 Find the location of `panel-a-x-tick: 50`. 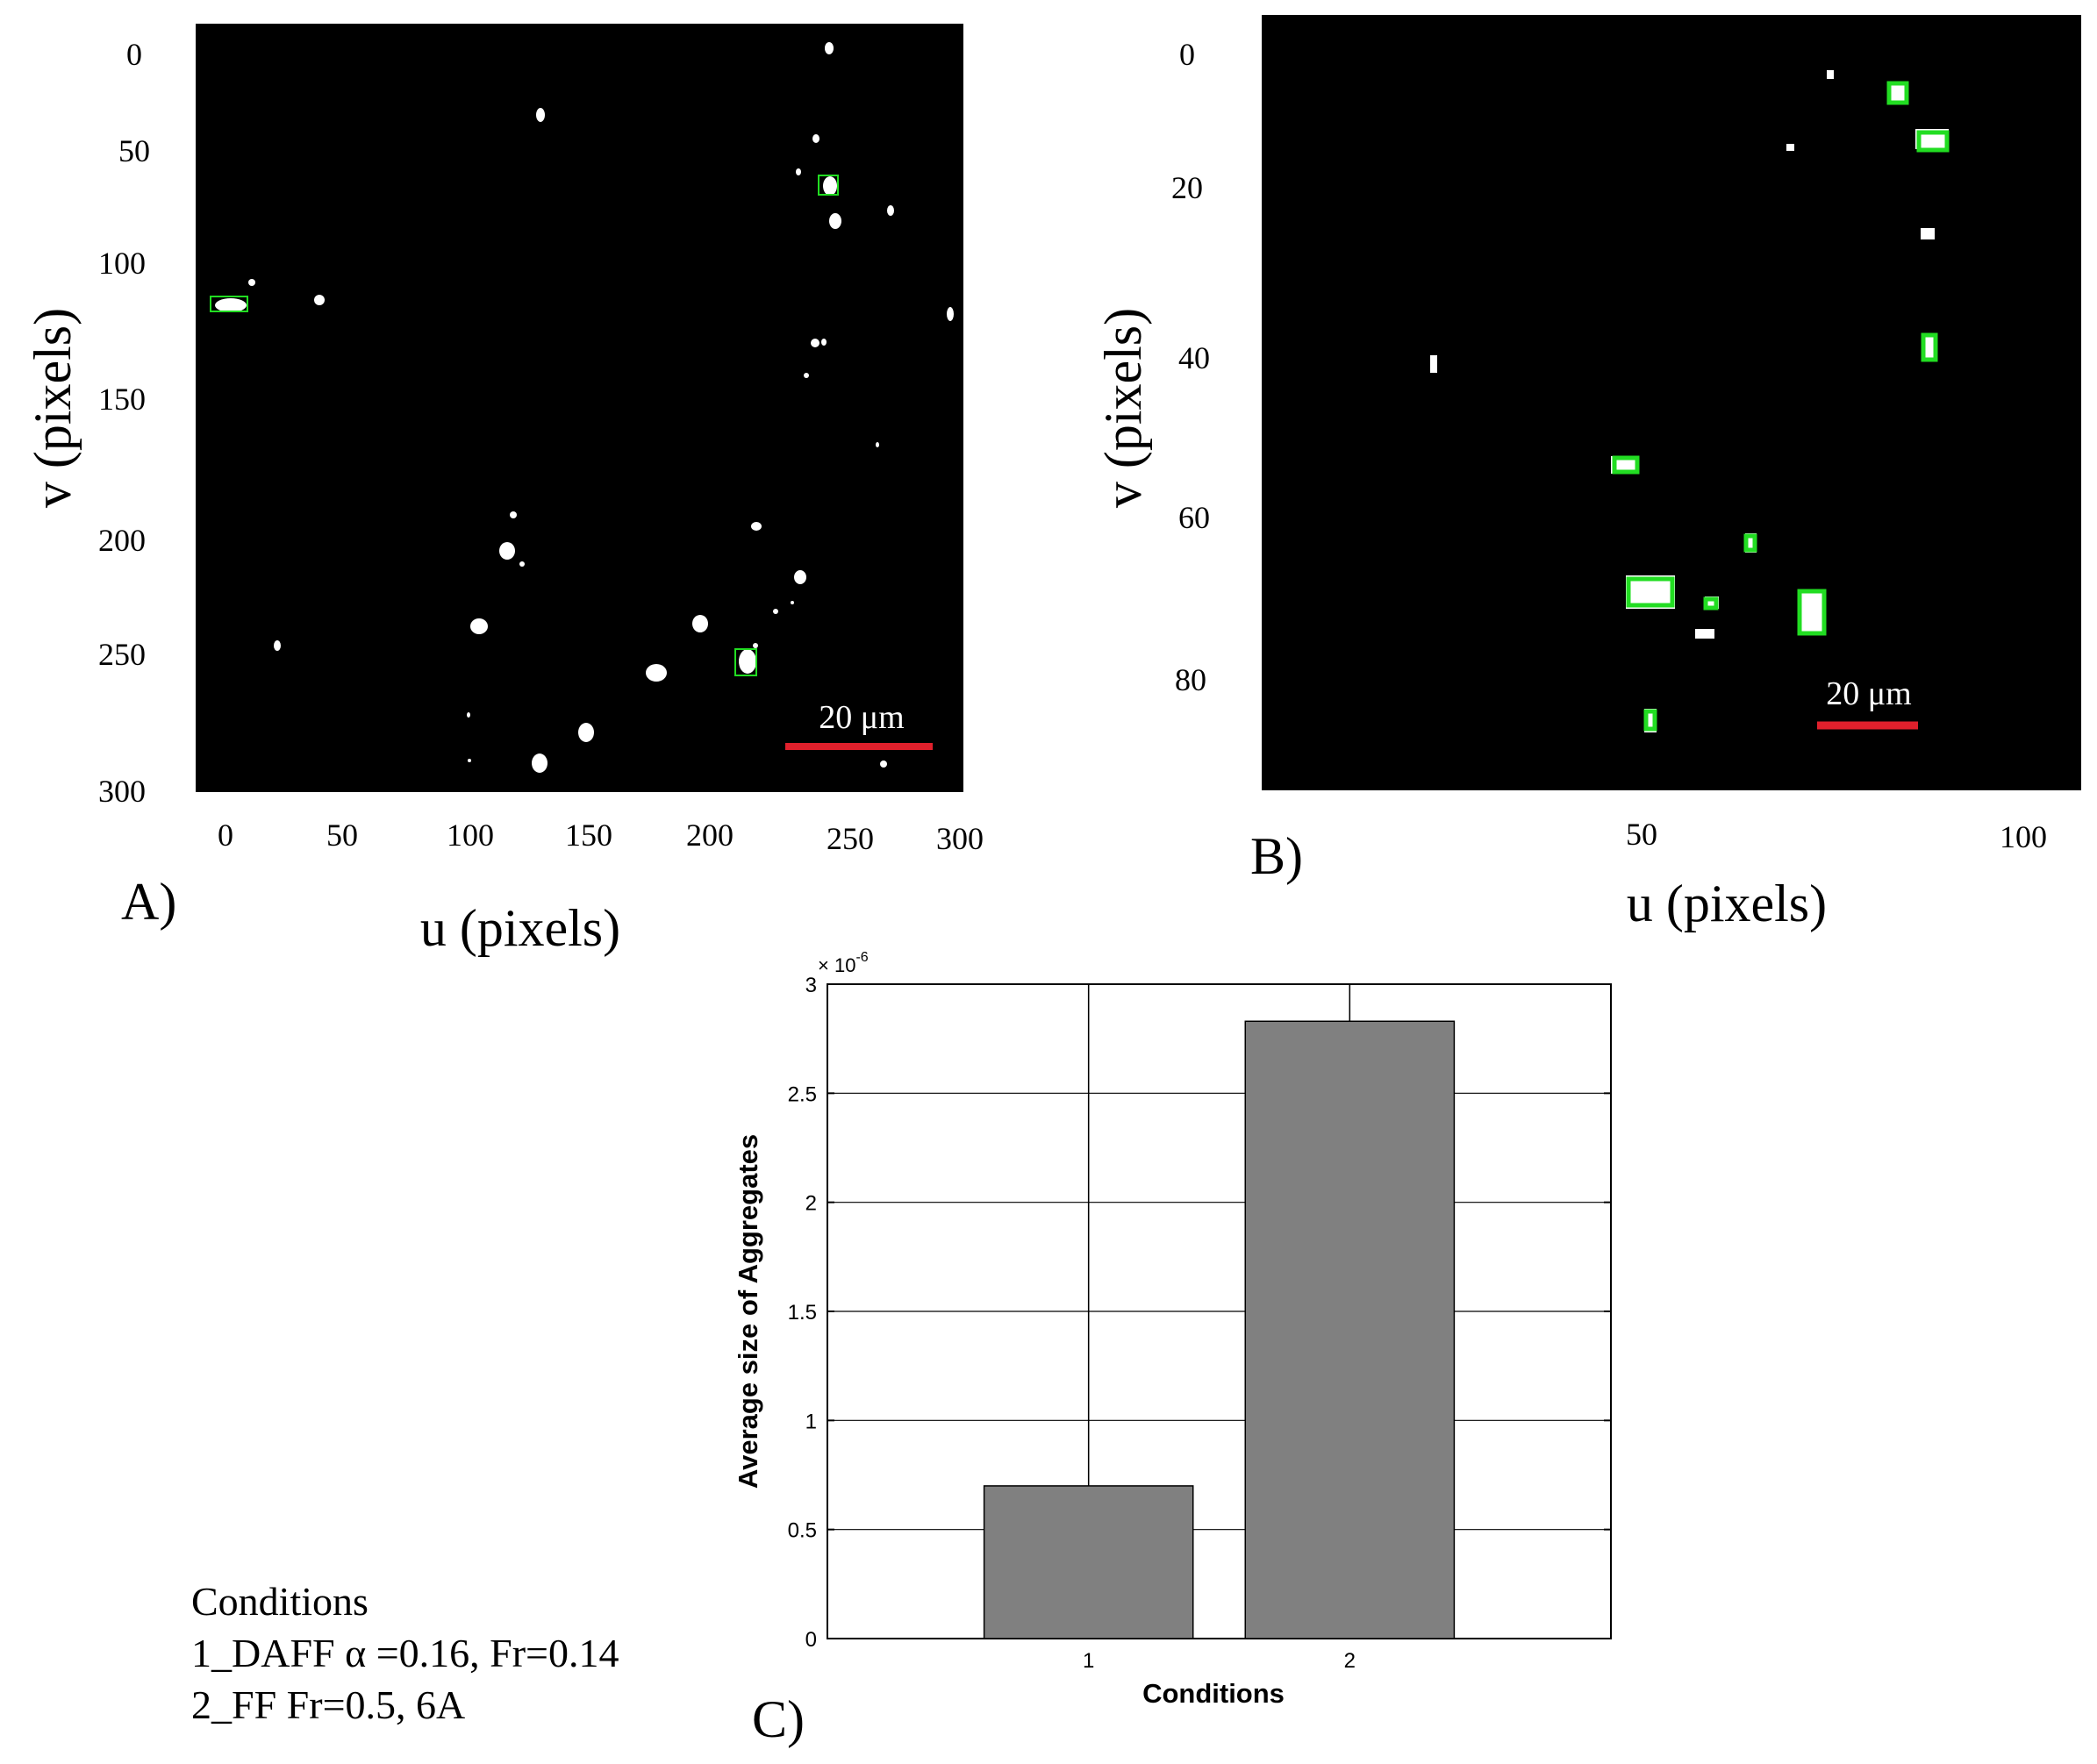

panel-a-x-tick: 50 is located at coordinates (342, 835).